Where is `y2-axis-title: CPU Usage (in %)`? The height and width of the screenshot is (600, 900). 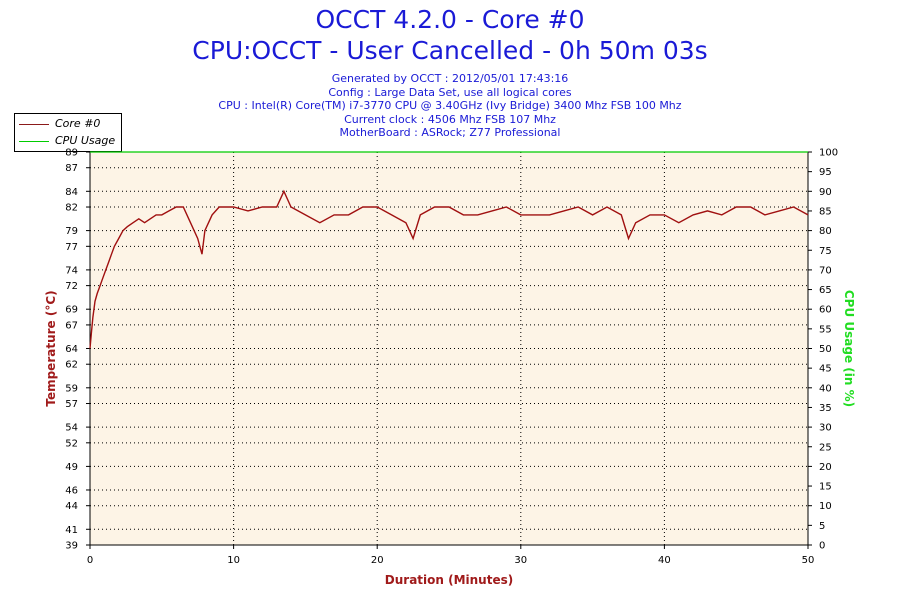 y2-axis-title: CPU Usage (in %) is located at coordinates (849, 348).